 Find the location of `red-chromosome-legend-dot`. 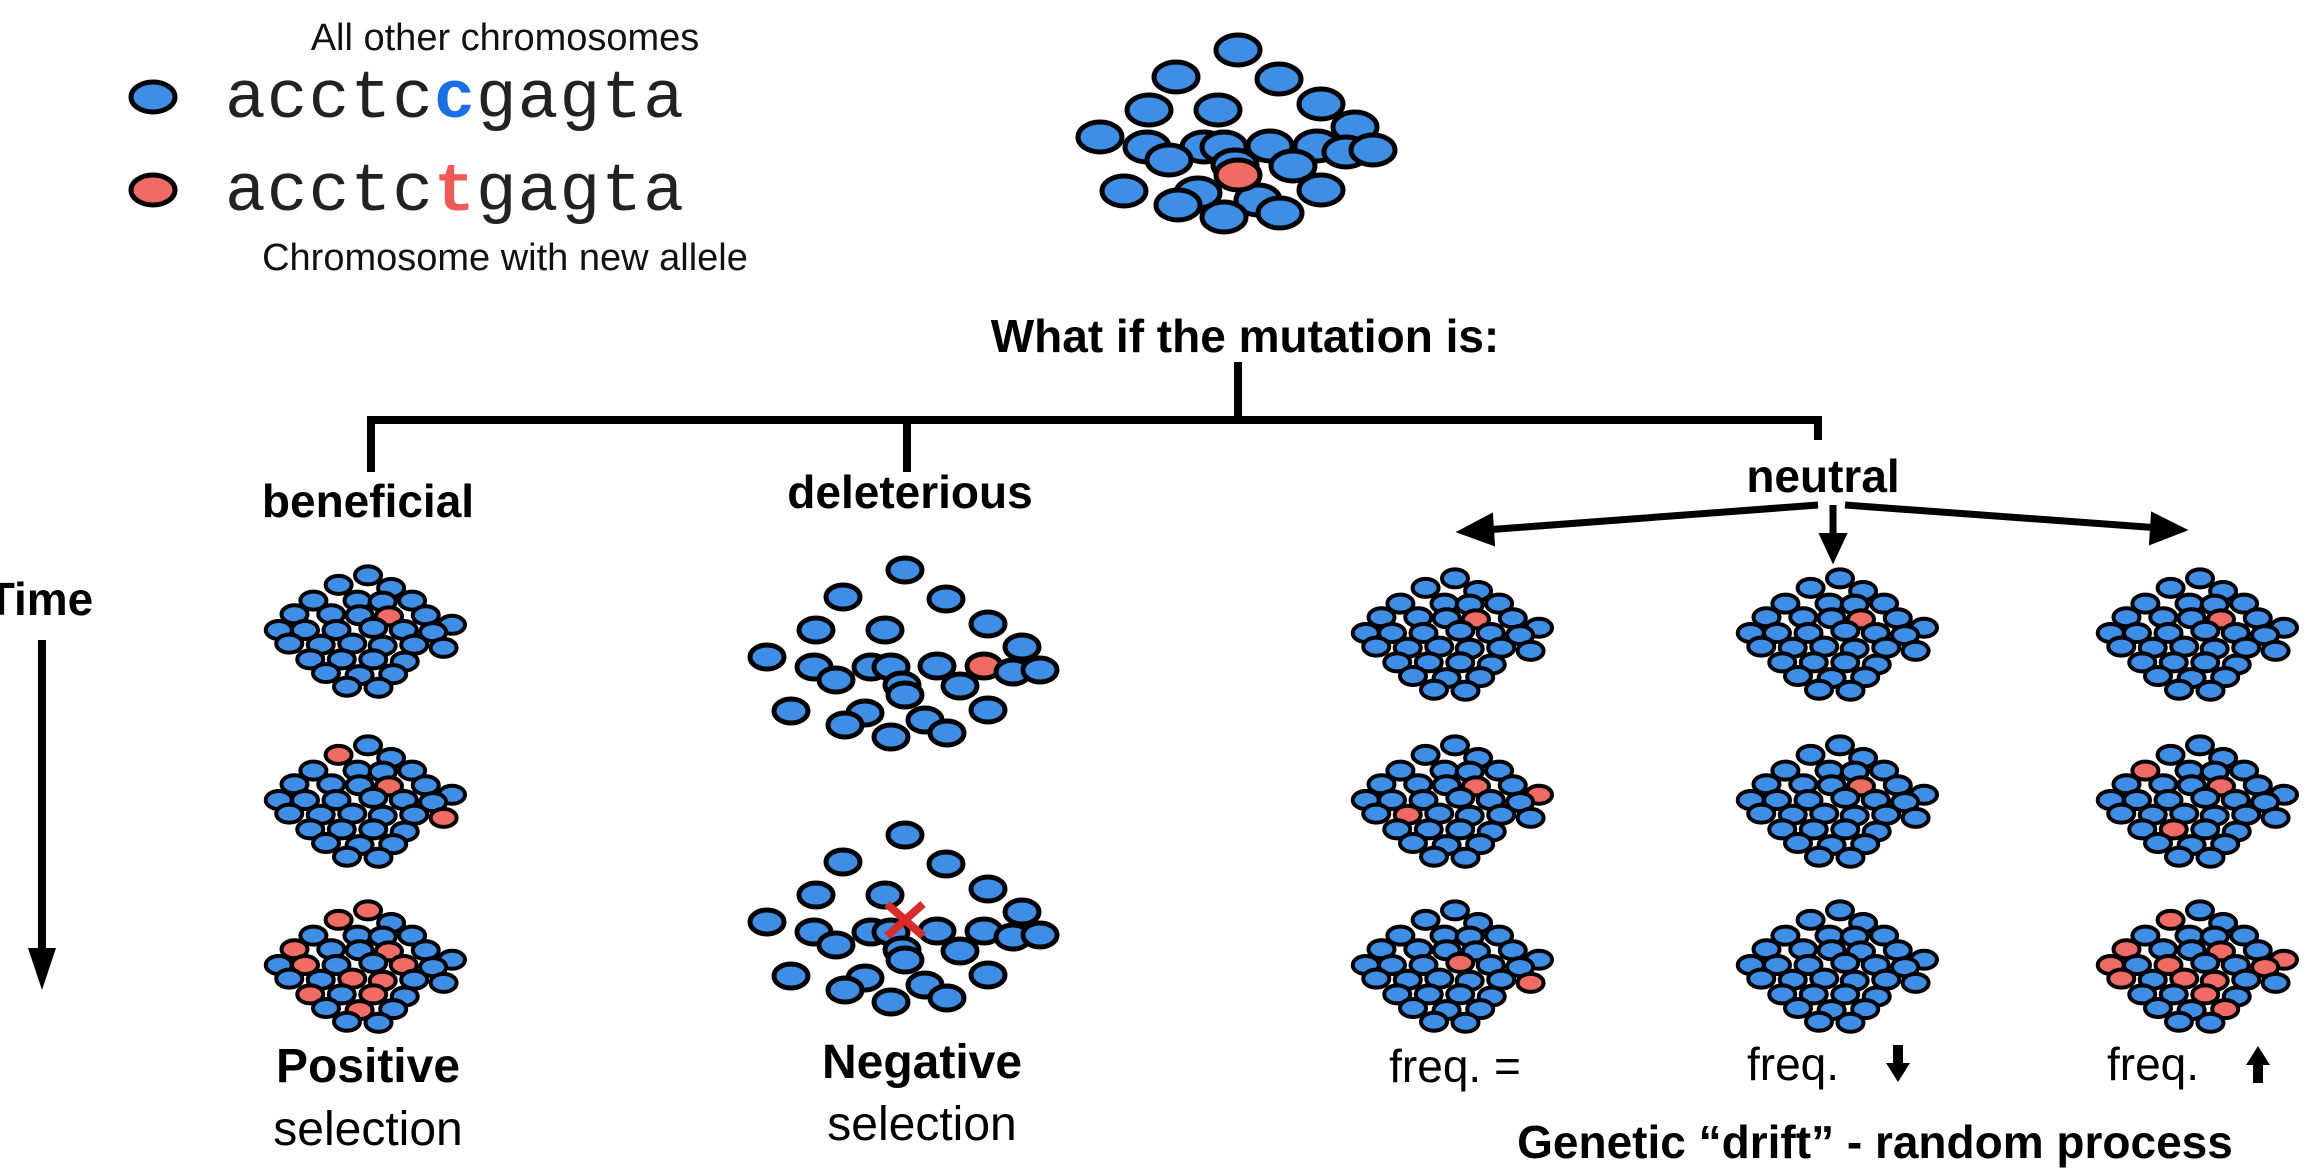

red-chromosome-legend-dot is located at coordinates (153, 190).